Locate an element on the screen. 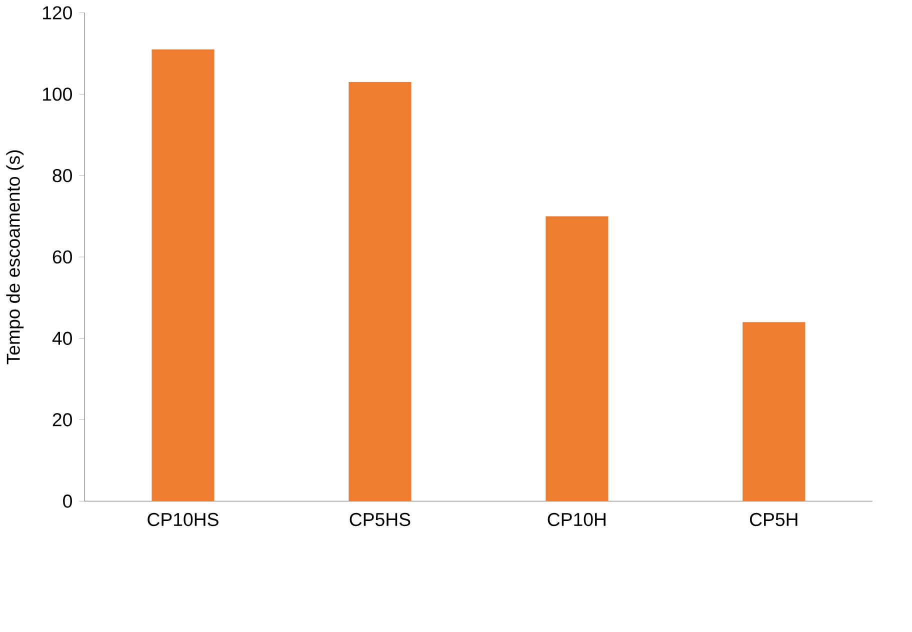 This screenshot has height=632, width=912. x-tick-label: CP10H is located at coordinates (577, 519).